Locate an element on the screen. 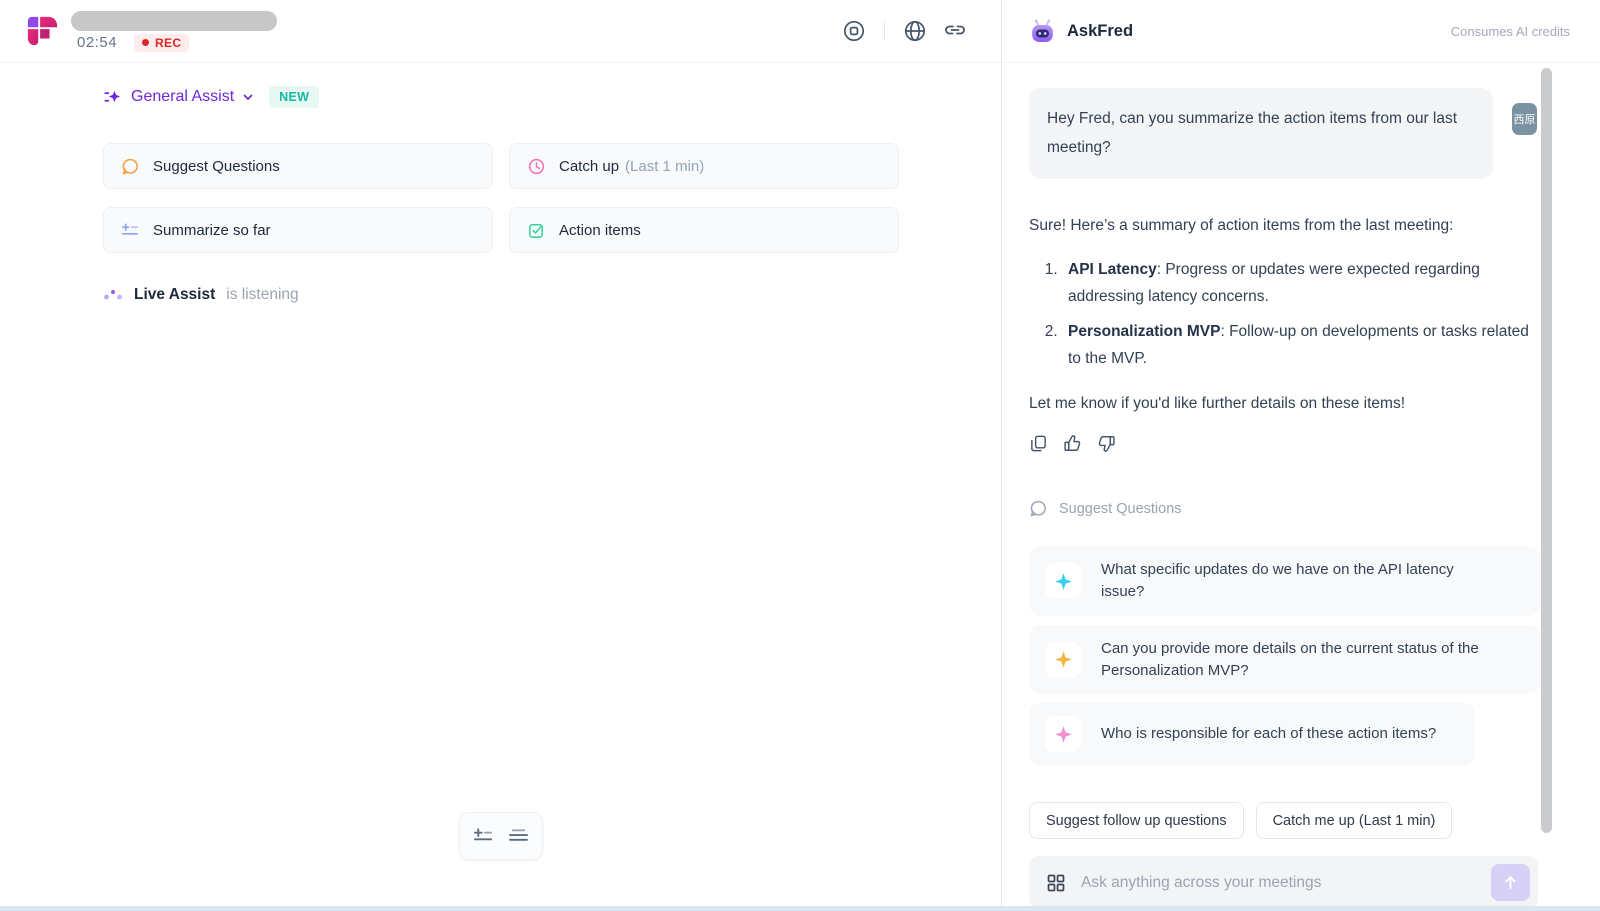  header-divider is located at coordinates (884, 31).